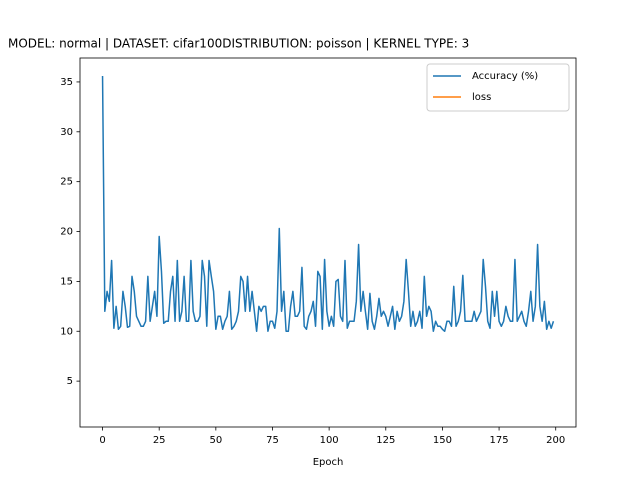  What do you see at coordinates (66, 232) in the screenshot?
I see `y-tick-label: 20` at bounding box center [66, 232].